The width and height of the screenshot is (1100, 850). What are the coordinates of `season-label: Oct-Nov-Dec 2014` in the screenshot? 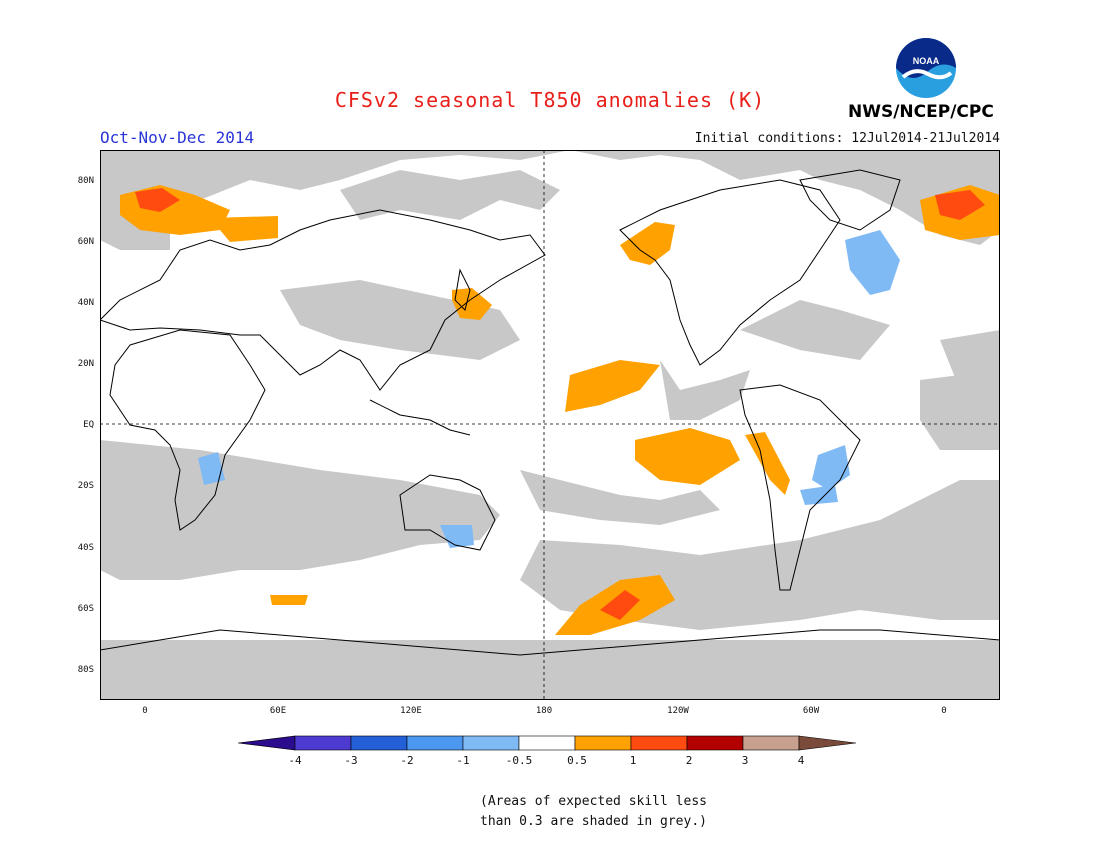 It's located at (177, 137).